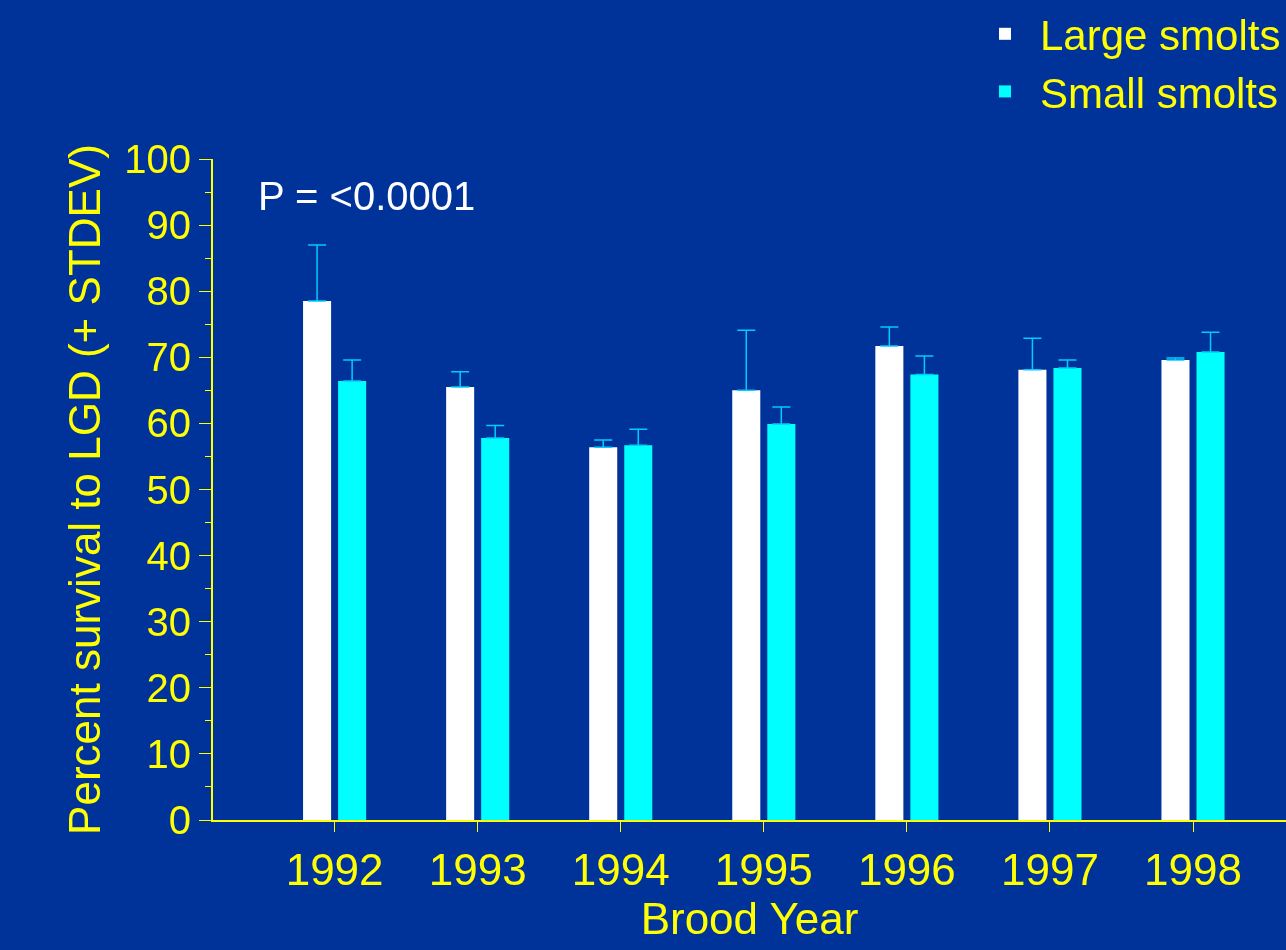 This screenshot has width=1286, height=950. I want to click on x-axis-title: Brood Year, so click(749, 918).